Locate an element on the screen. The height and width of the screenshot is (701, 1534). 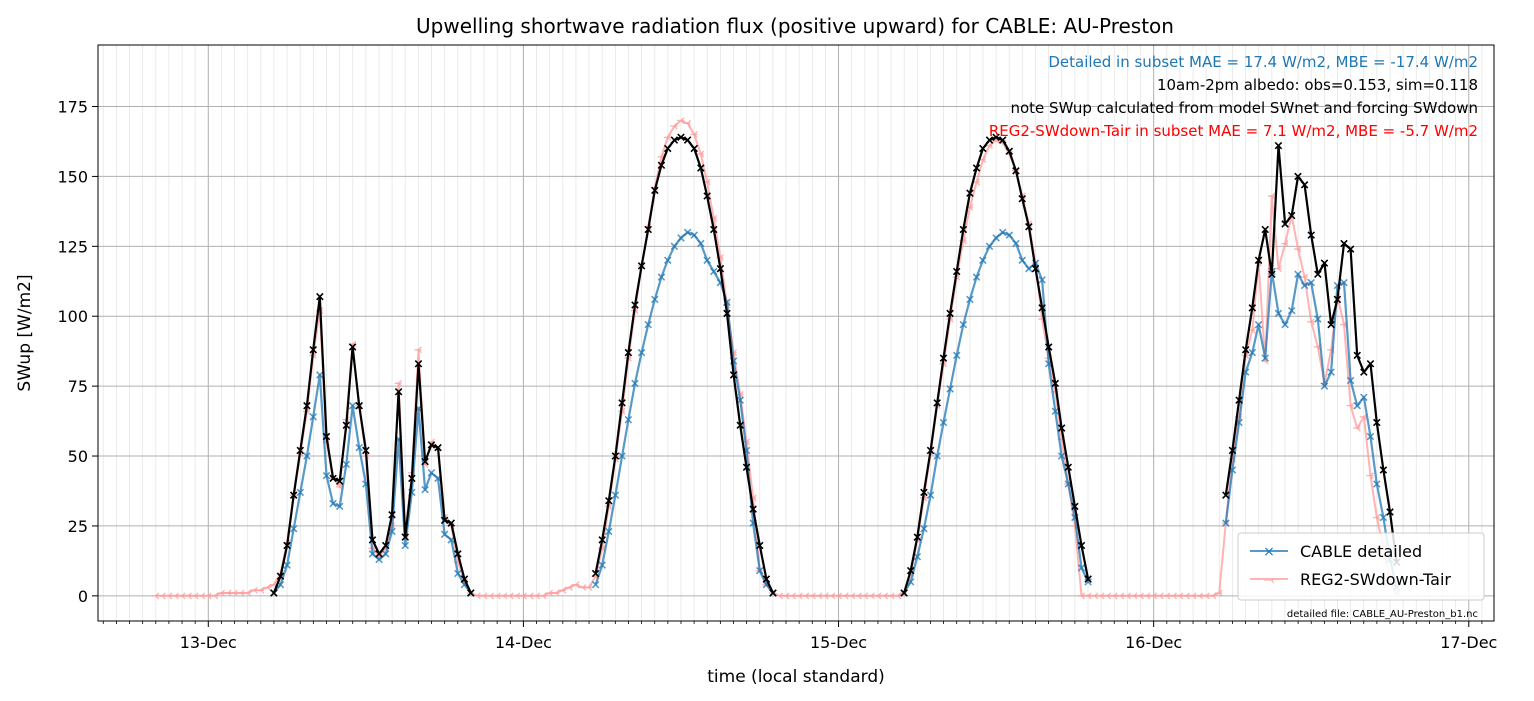
y-tick-label: 175 is located at coordinates (72, 107).